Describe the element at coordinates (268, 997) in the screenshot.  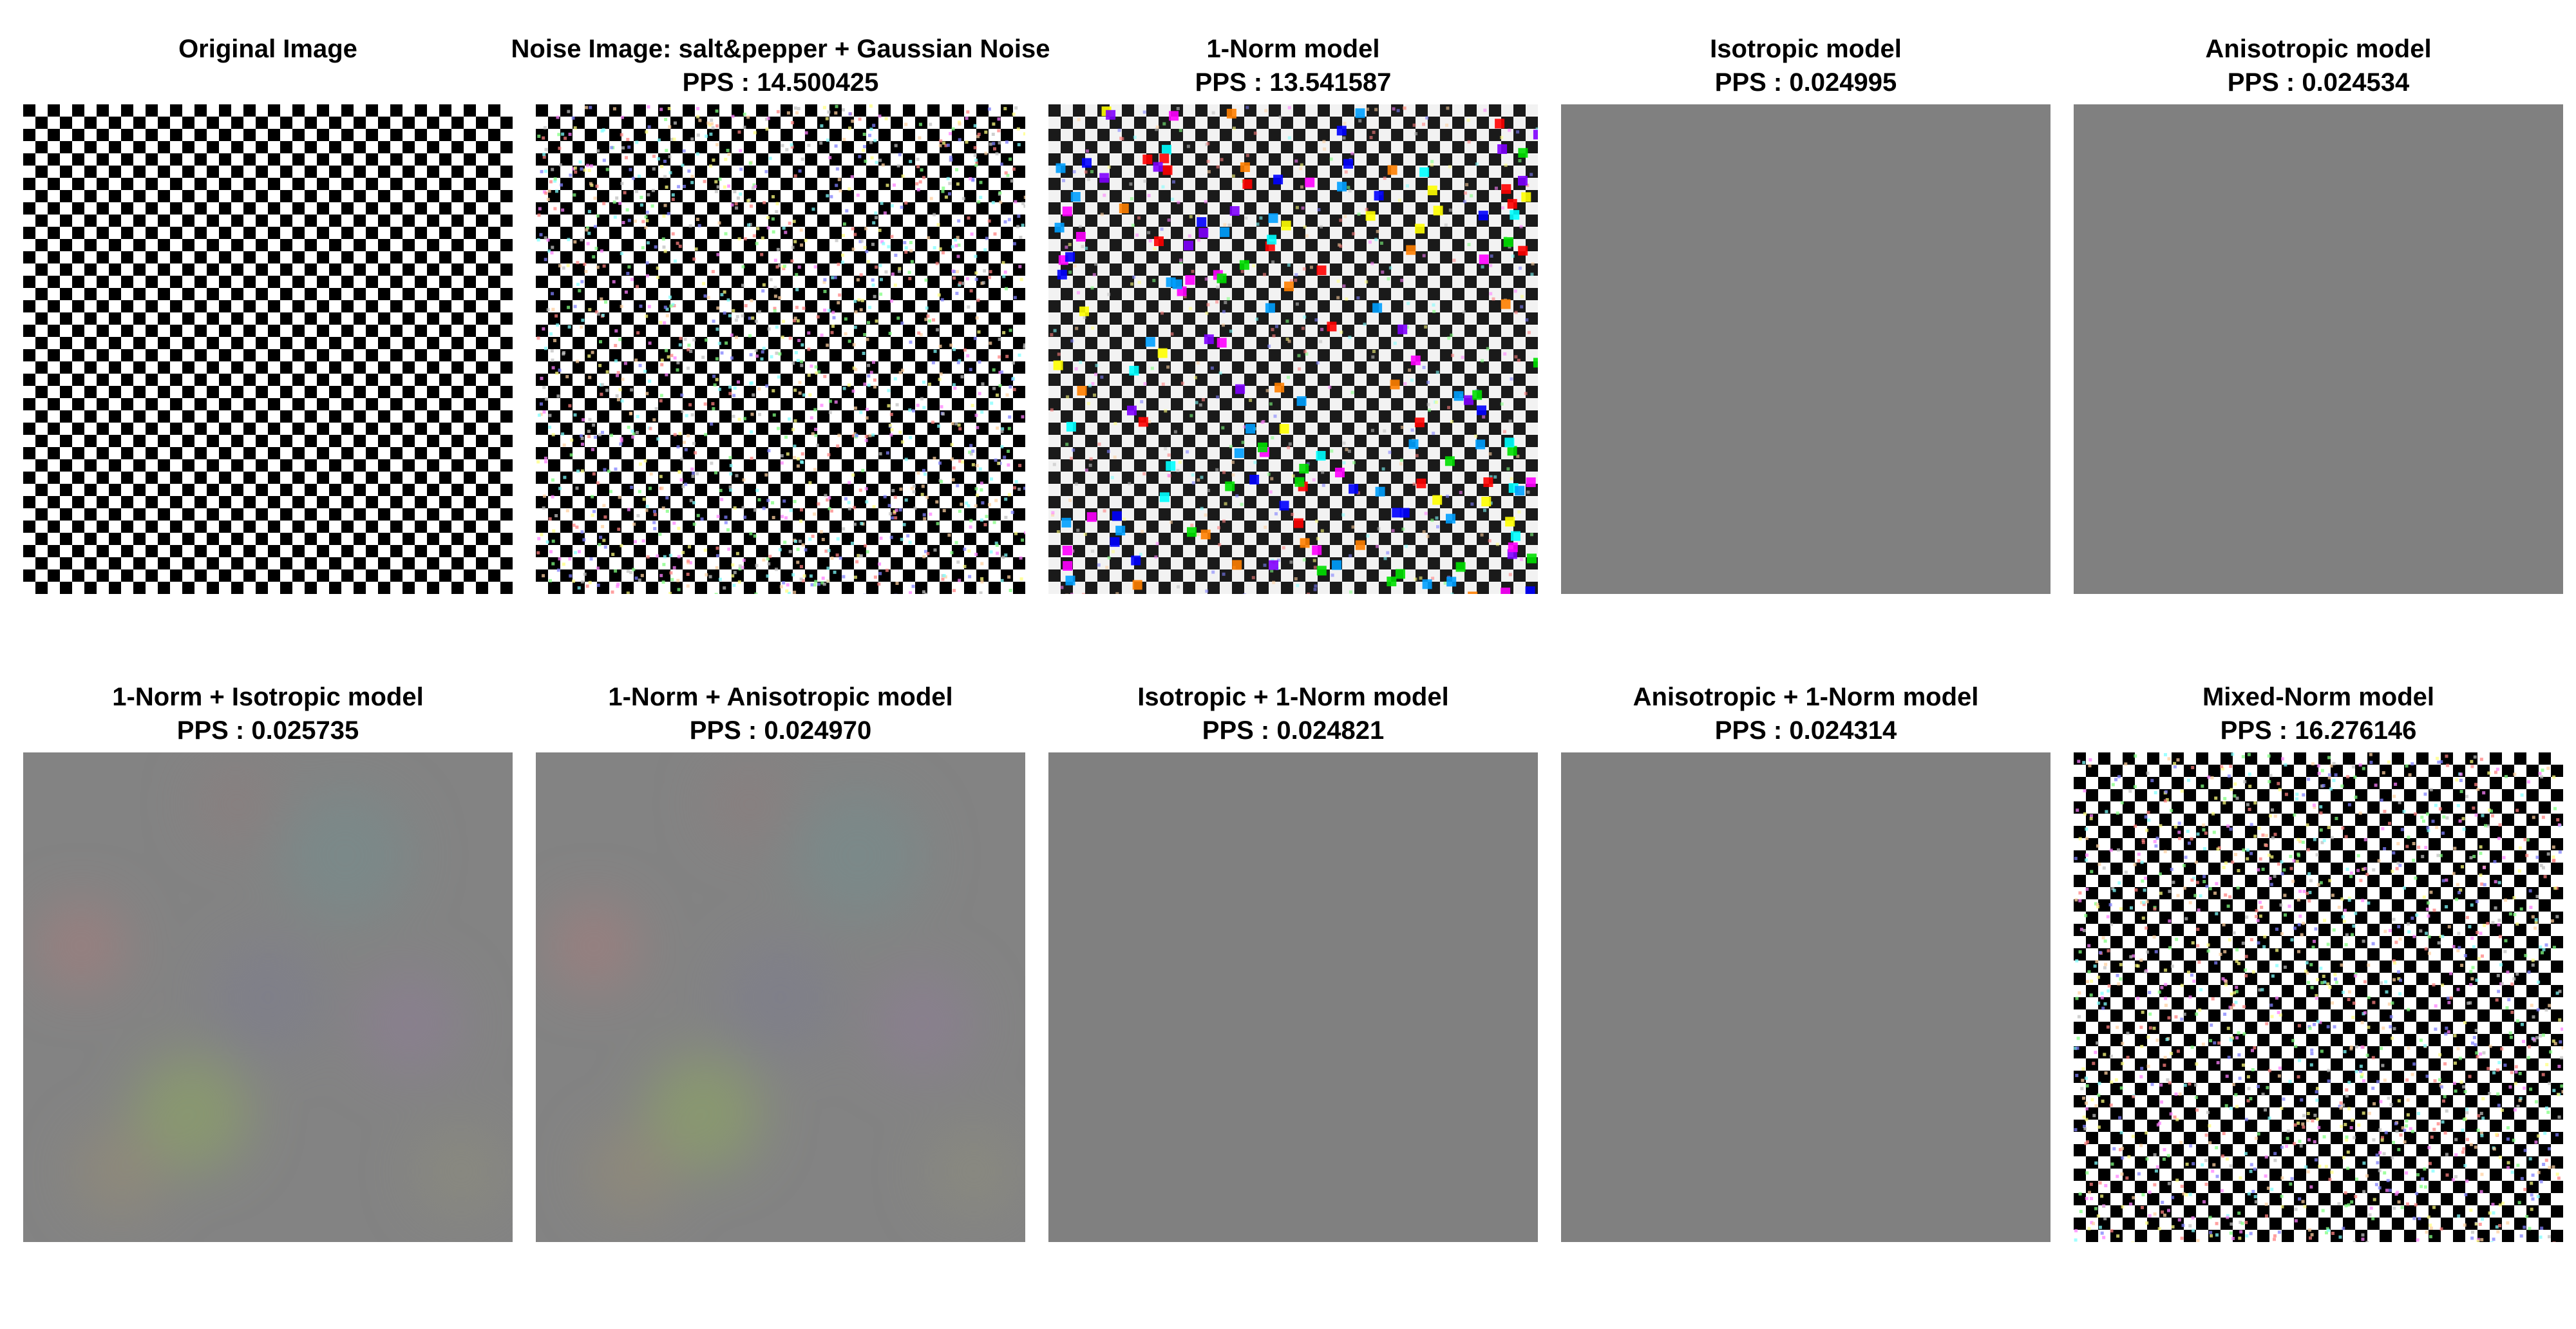
I see `1-norm-isotropic-model-image` at that location.